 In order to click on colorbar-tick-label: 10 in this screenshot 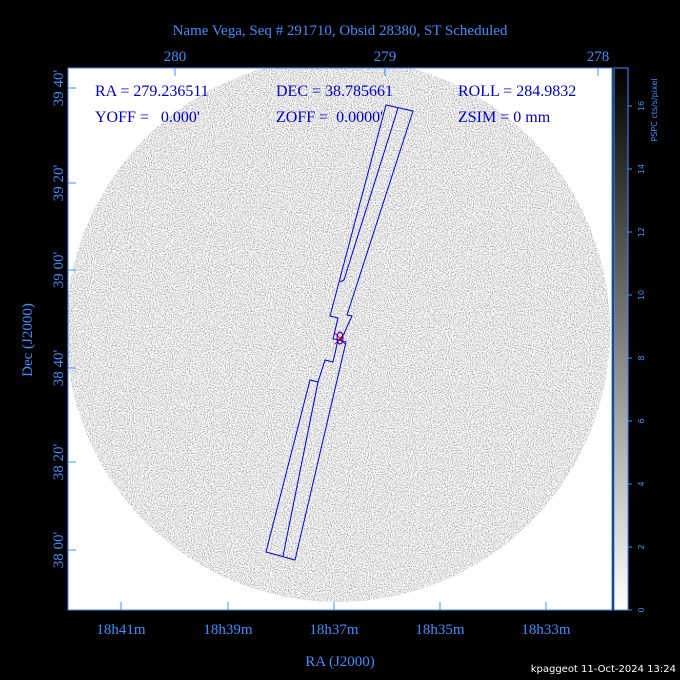, I will do `click(641, 295)`.